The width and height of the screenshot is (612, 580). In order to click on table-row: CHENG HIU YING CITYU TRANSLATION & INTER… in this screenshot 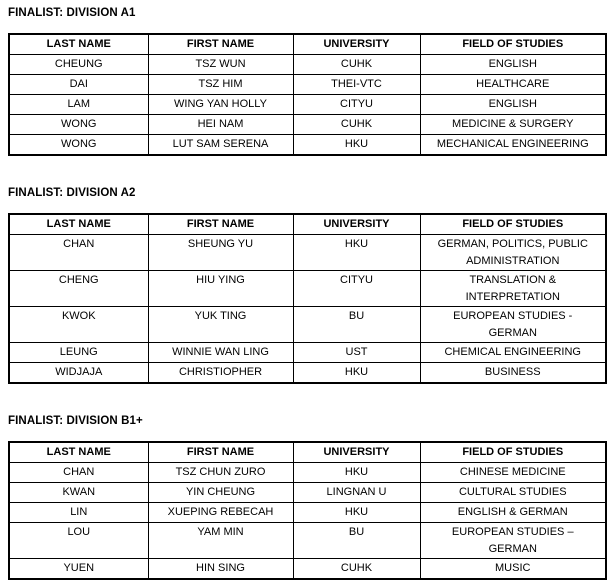, I will do `click(307, 288)`.